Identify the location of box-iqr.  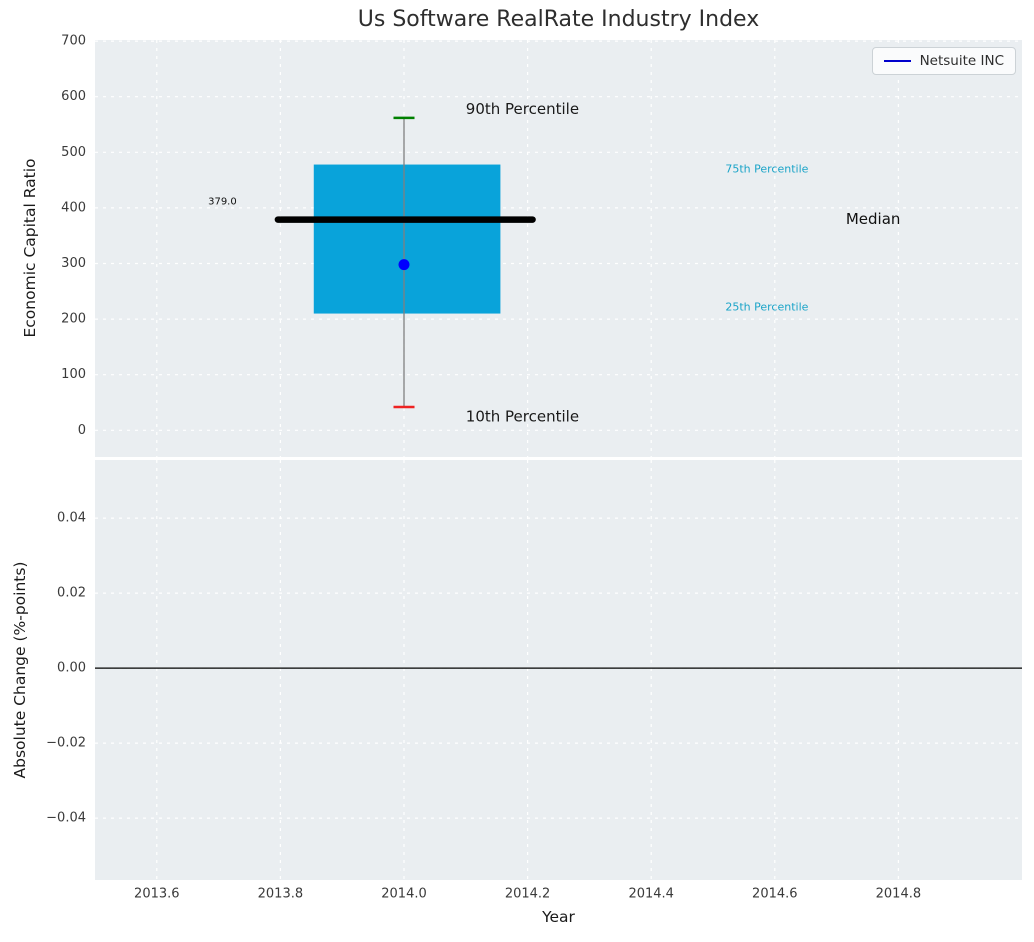
(407, 239).